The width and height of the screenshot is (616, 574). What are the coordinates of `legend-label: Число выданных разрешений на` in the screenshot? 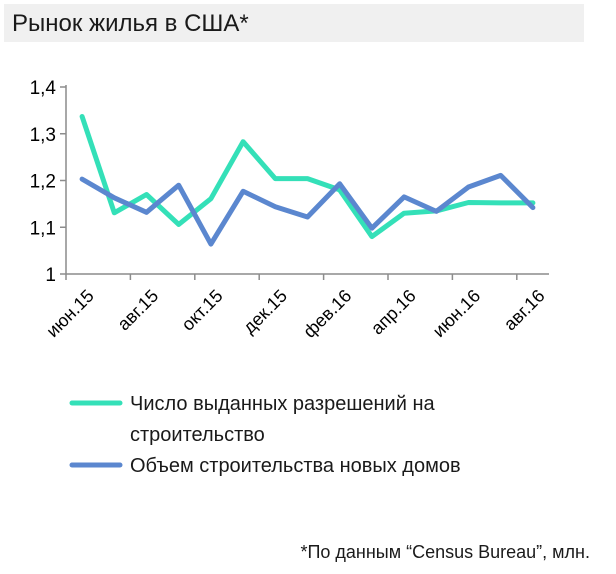 It's located at (282, 404).